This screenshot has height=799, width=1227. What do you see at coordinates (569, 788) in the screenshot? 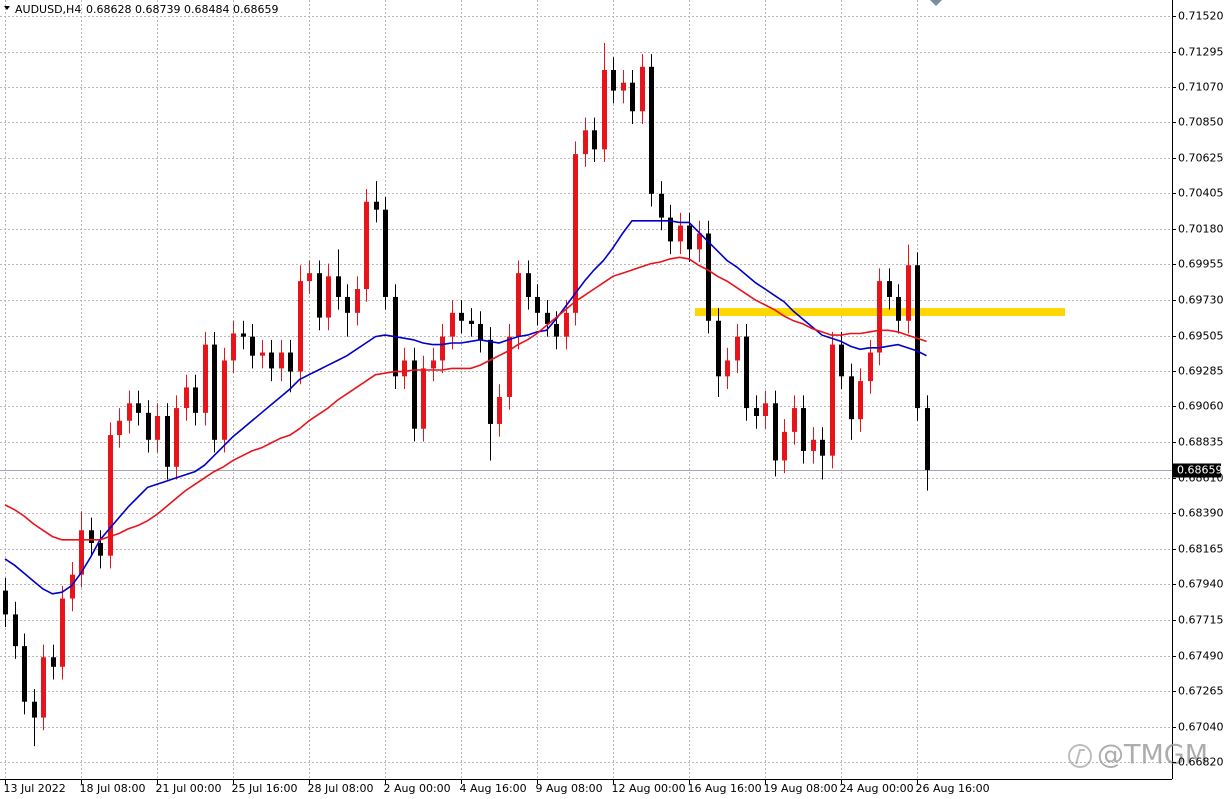
I see `x-tick-label: 9 Aug 08:00` at bounding box center [569, 788].